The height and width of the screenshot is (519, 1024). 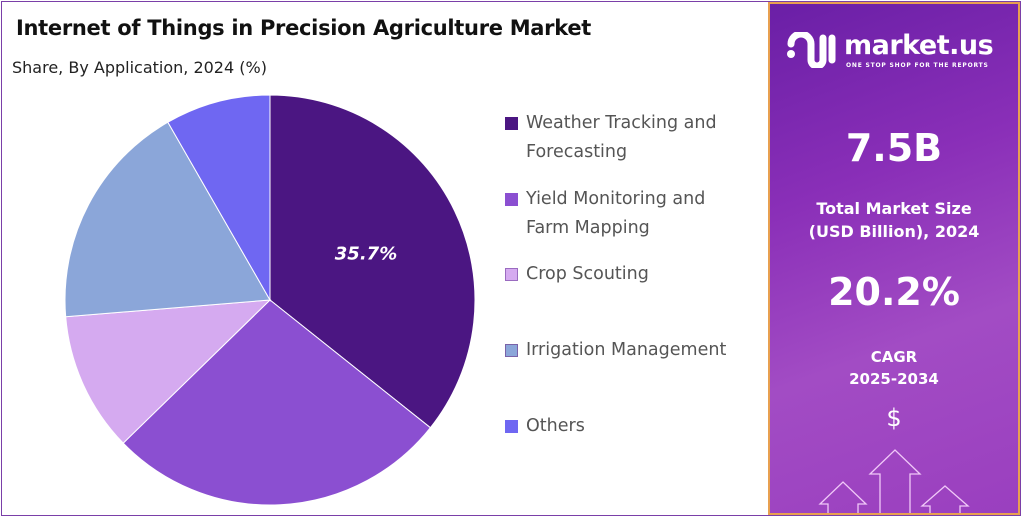 I want to click on cagr-period: 2025-2034, so click(x=894, y=379).